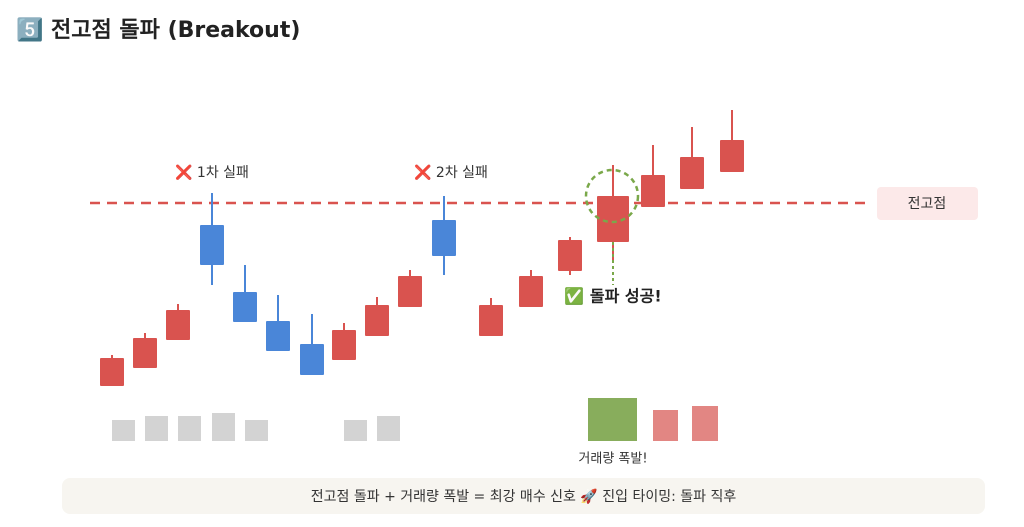 The height and width of the screenshot is (527, 1024). I want to click on title: 5️⃣ 전고점 돌파 (Breakout), so click(158, 30).